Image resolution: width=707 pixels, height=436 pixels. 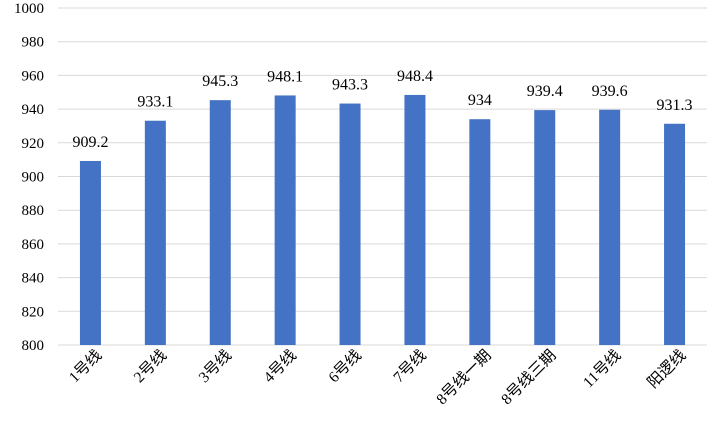 What do you see at coordinates (33, 110) in the screenshot?
I see `y-tick-label: 940` at bounding box center [33, 110].